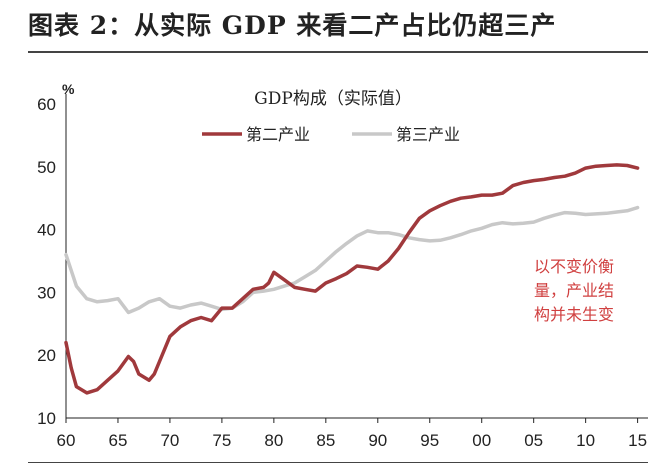 The image size is (668, 472). Describe the element at coordinates (68, 89) in the screenshot. I see `y-unit-label: %` at that location.